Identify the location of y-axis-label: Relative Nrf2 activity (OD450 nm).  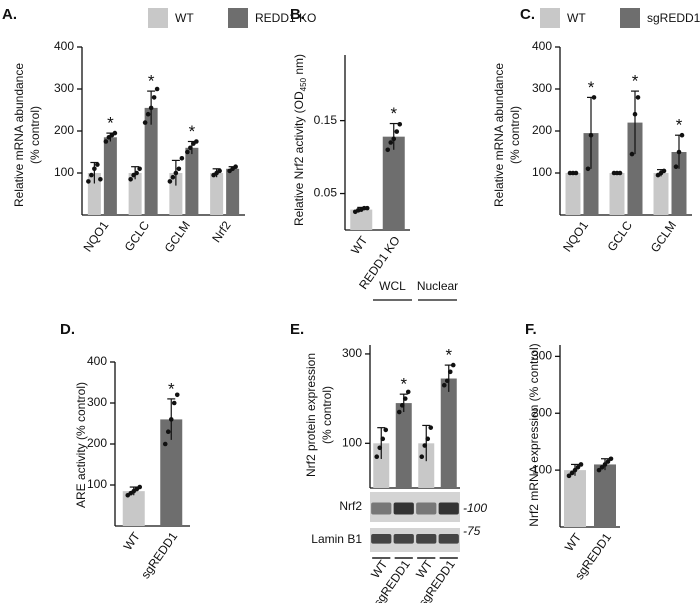
(300, 140).